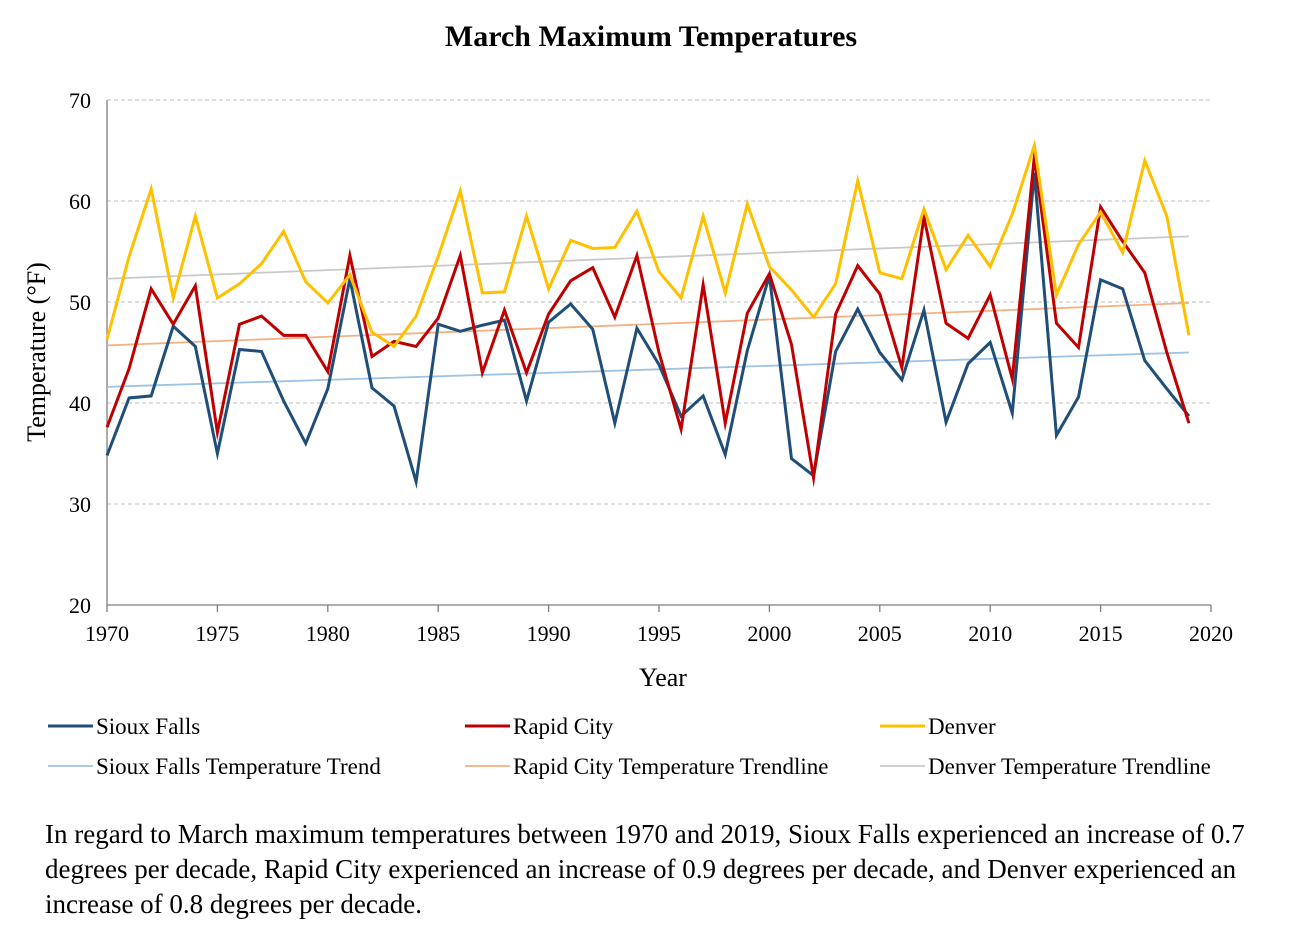 This screenshot has width=1302, height=939. I want to click on y-tick-label: 30, so click(80, 504).